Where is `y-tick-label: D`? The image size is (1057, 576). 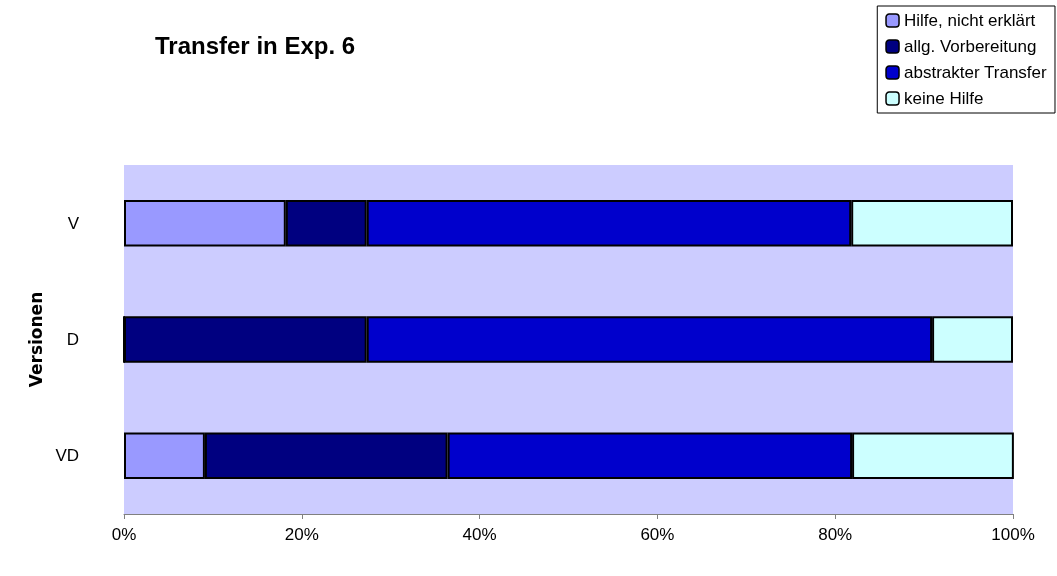 y-tick-label: D is located at coordinates (72, 339).